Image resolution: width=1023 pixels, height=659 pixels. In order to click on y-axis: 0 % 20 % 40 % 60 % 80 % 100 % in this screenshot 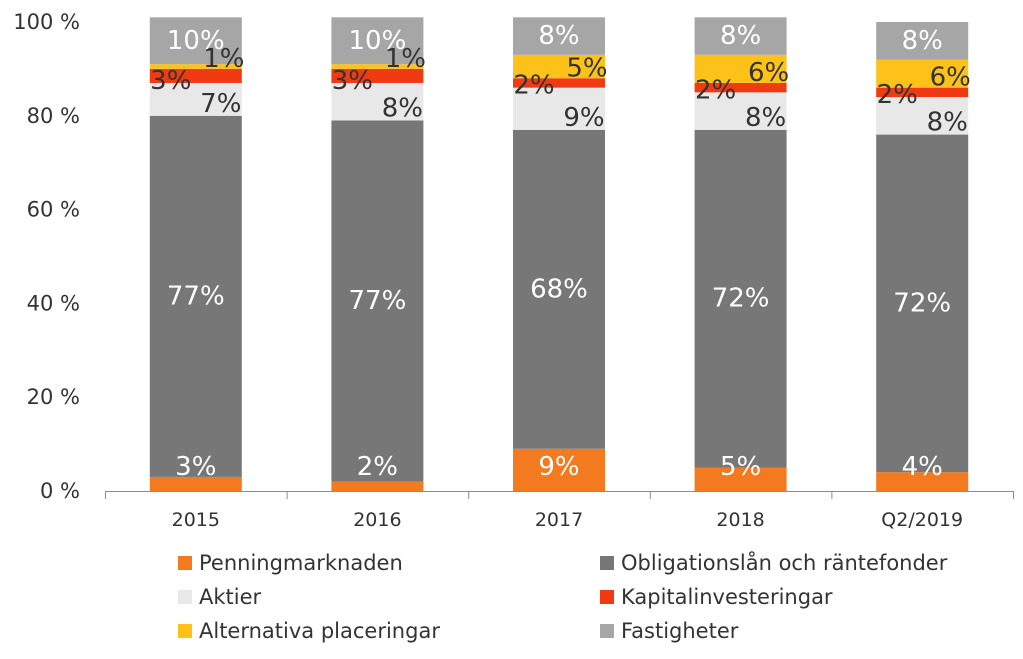, I will do `click(46, 256)`.